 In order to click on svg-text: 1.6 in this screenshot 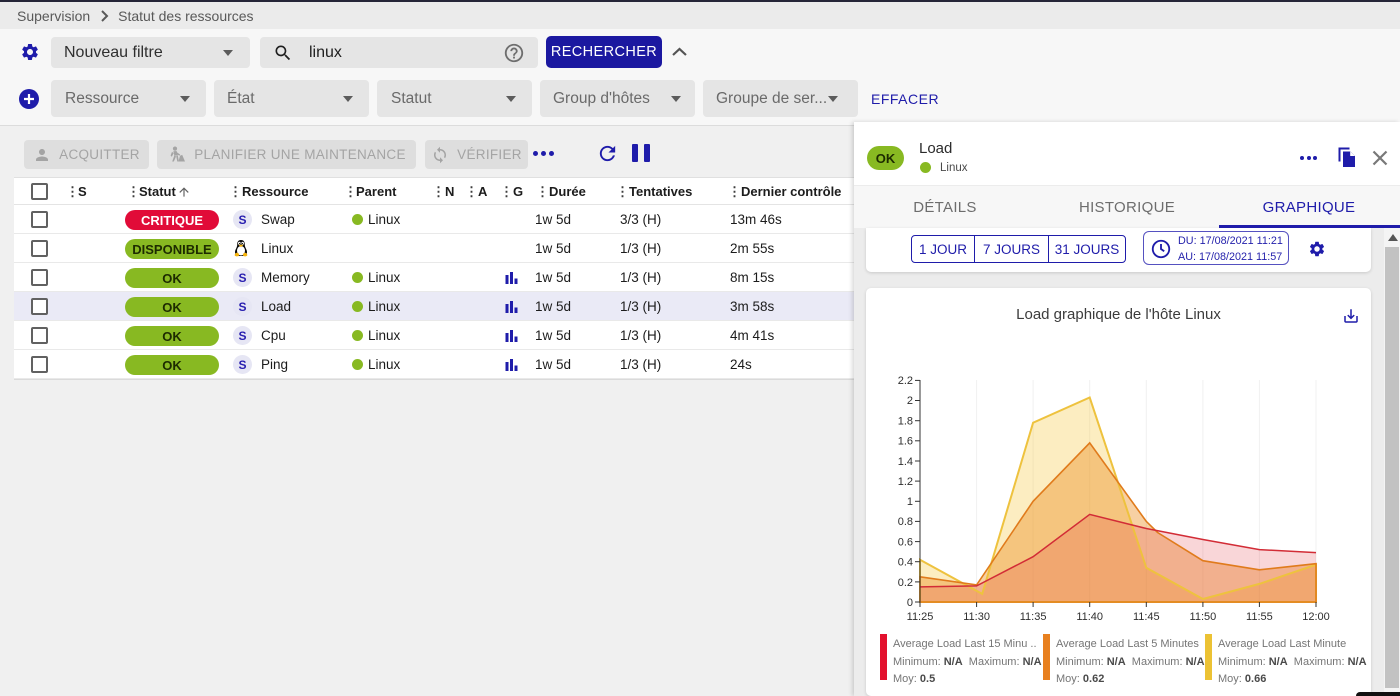, I will do `click(905, 442)`.